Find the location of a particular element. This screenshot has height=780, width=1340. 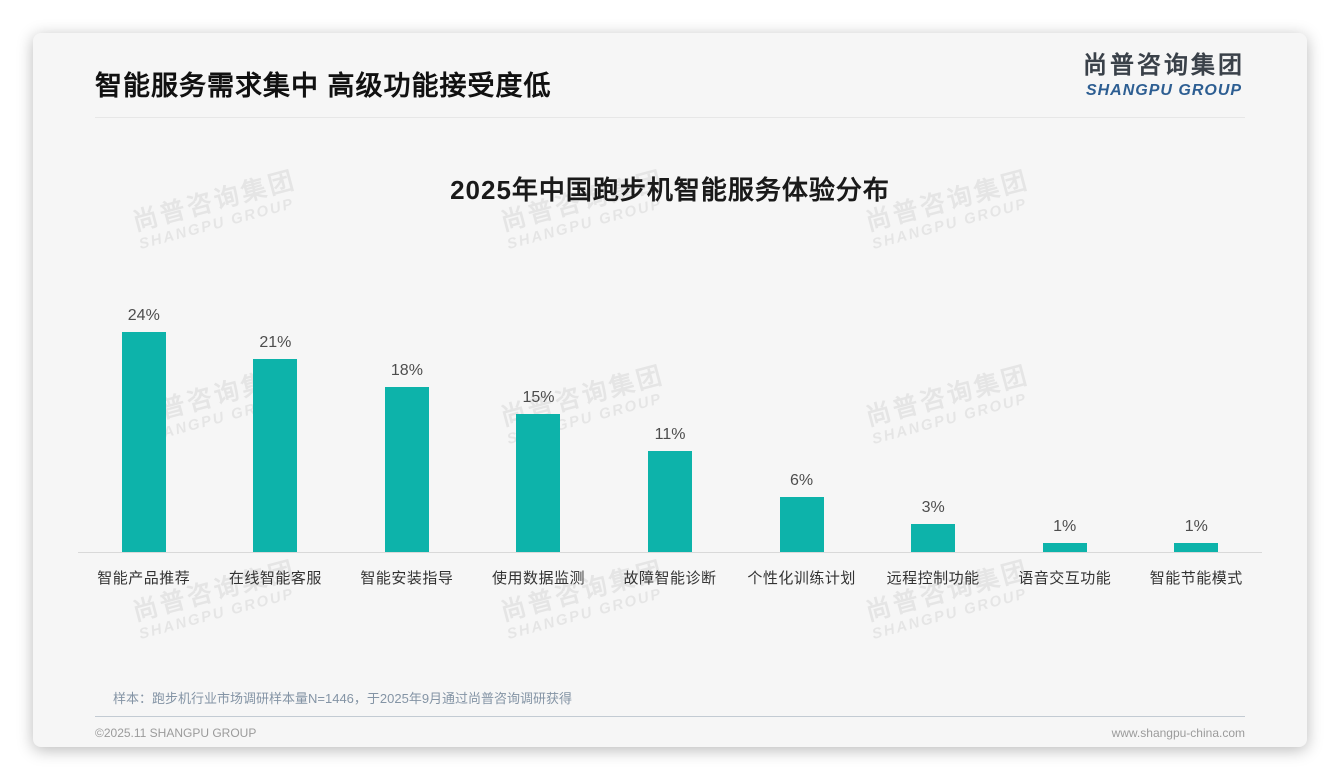

bar-value-label: 15% is located at coordinates (538, 397).